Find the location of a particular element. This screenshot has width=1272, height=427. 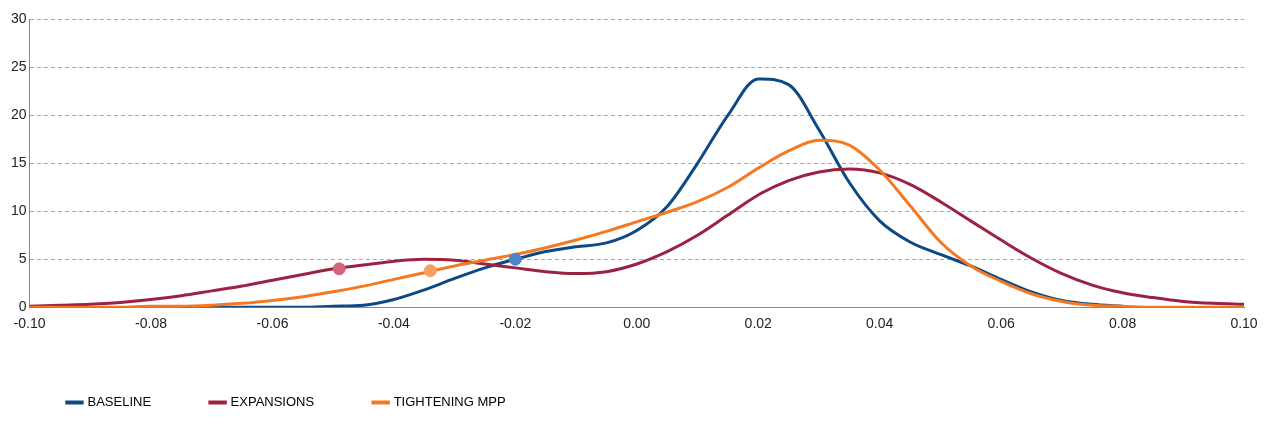

x-tick-label: -0.08 is located at coordinates (151, 323).